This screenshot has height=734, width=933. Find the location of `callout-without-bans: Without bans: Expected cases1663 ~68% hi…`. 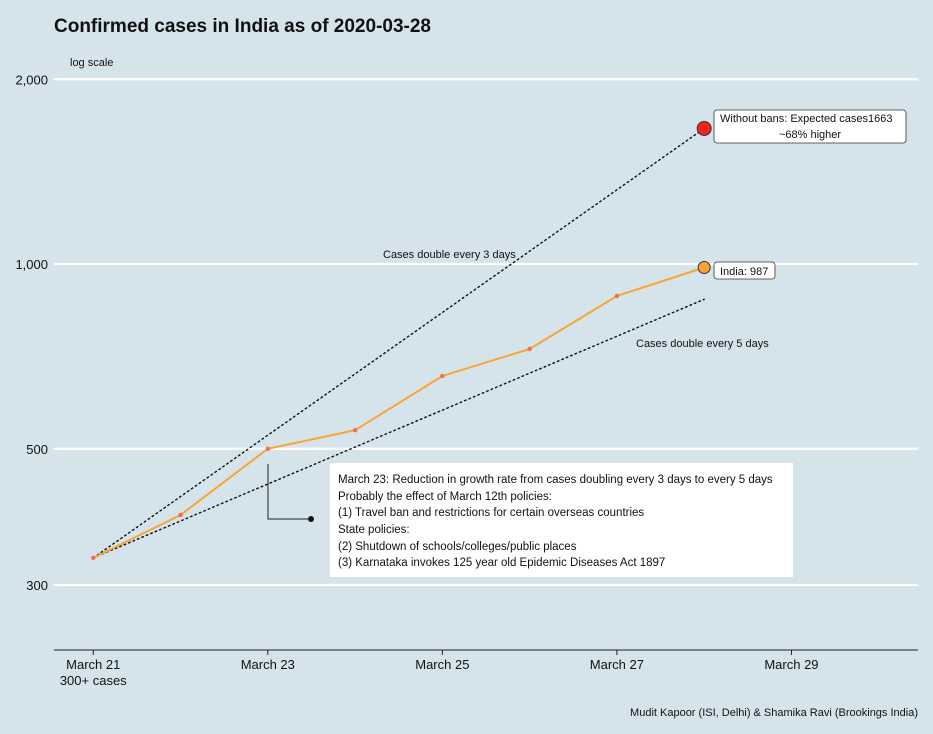

callout-without-bans: Without bans: Expected cases1663 ~68% hi… is located at coordinates (810, 126).